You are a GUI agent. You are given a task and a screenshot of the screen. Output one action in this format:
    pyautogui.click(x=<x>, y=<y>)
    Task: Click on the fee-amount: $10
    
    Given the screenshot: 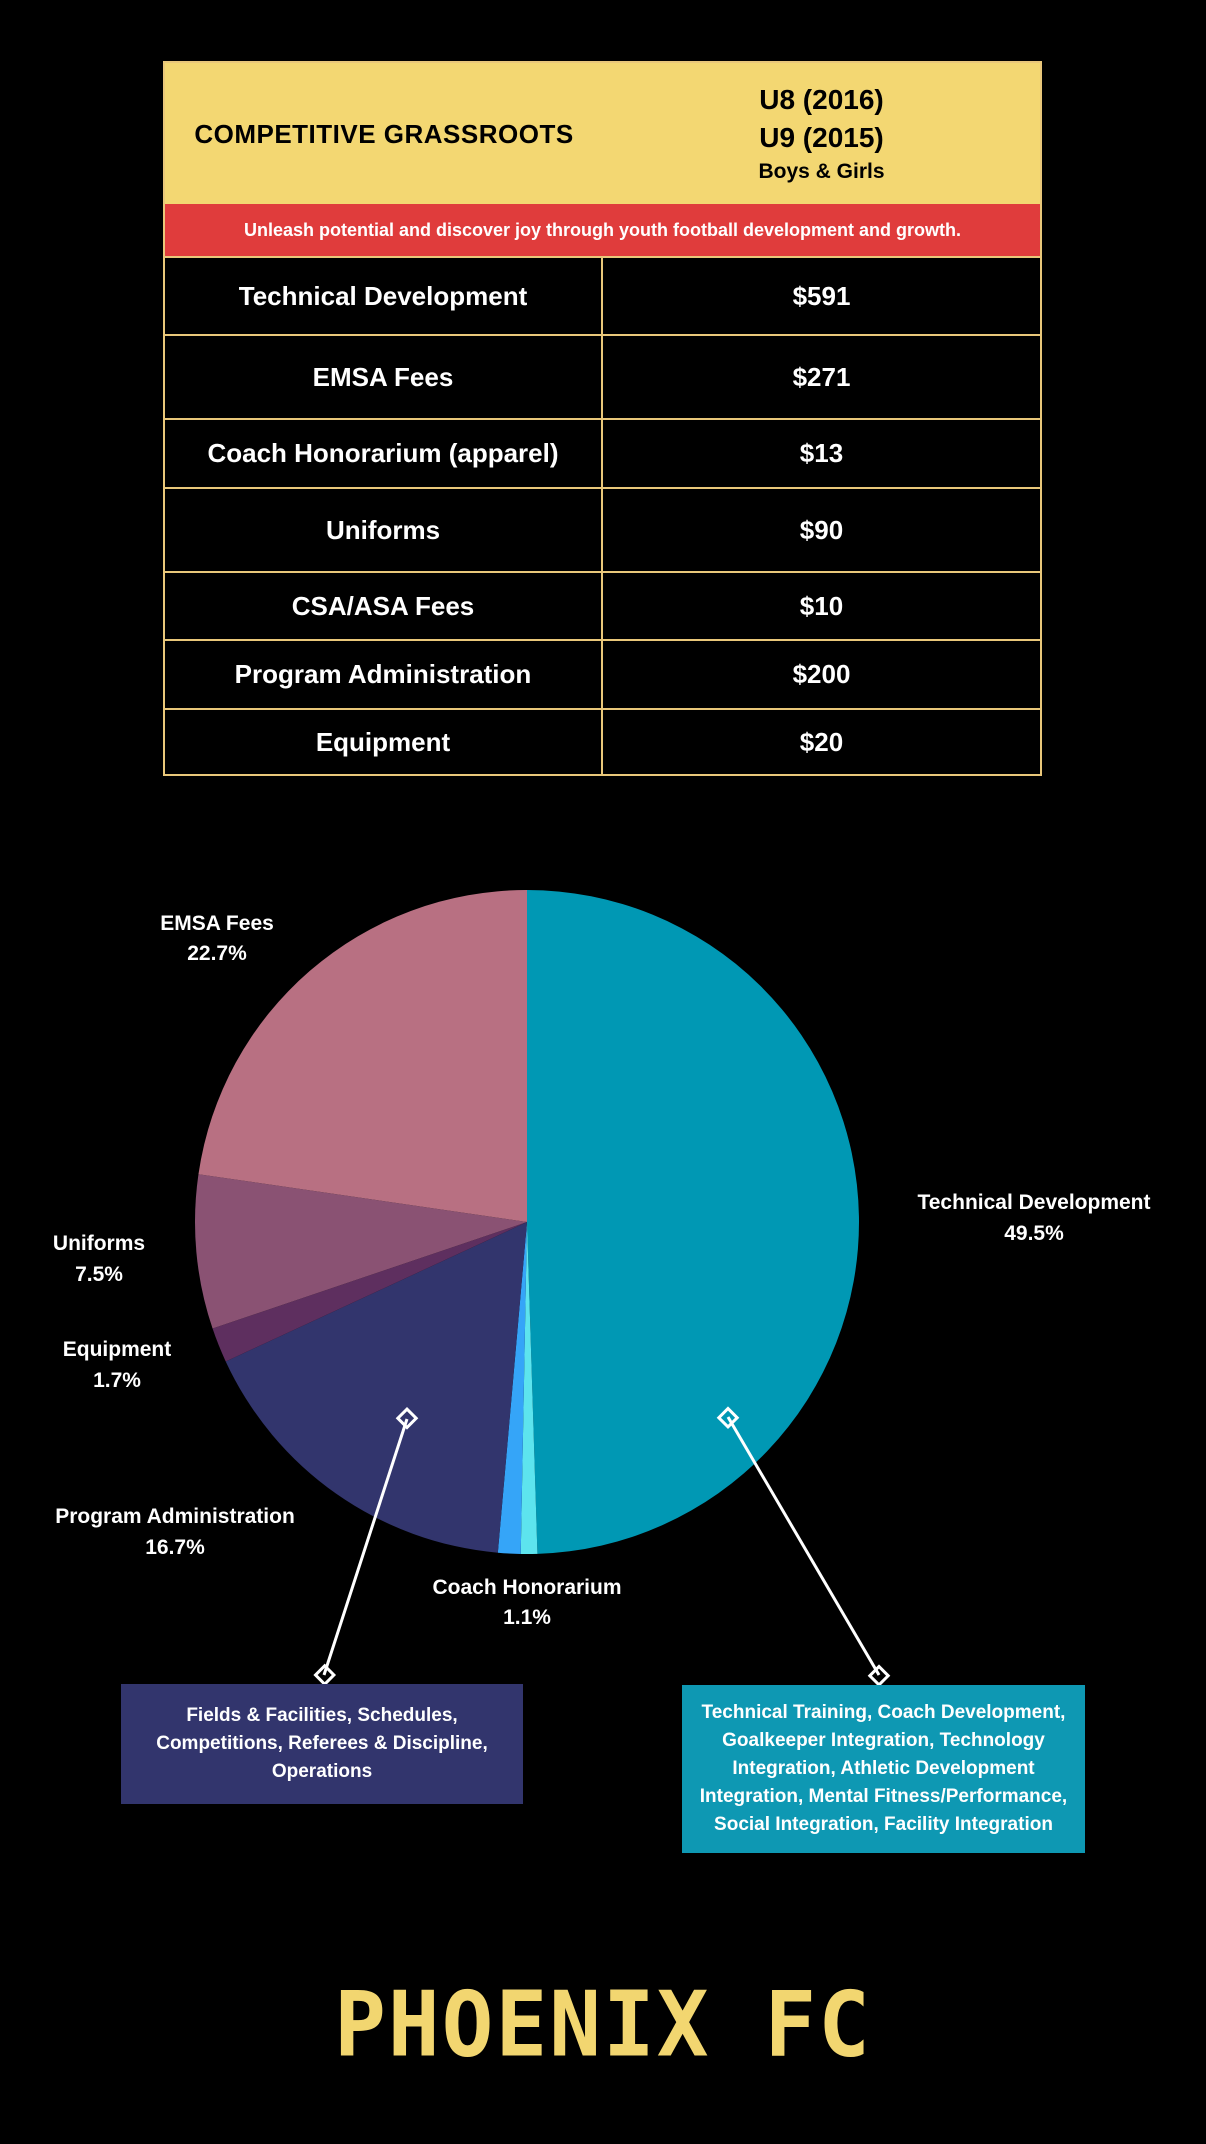 What is the action you would take?
    pyautogui.click(x=821, y=605)
    